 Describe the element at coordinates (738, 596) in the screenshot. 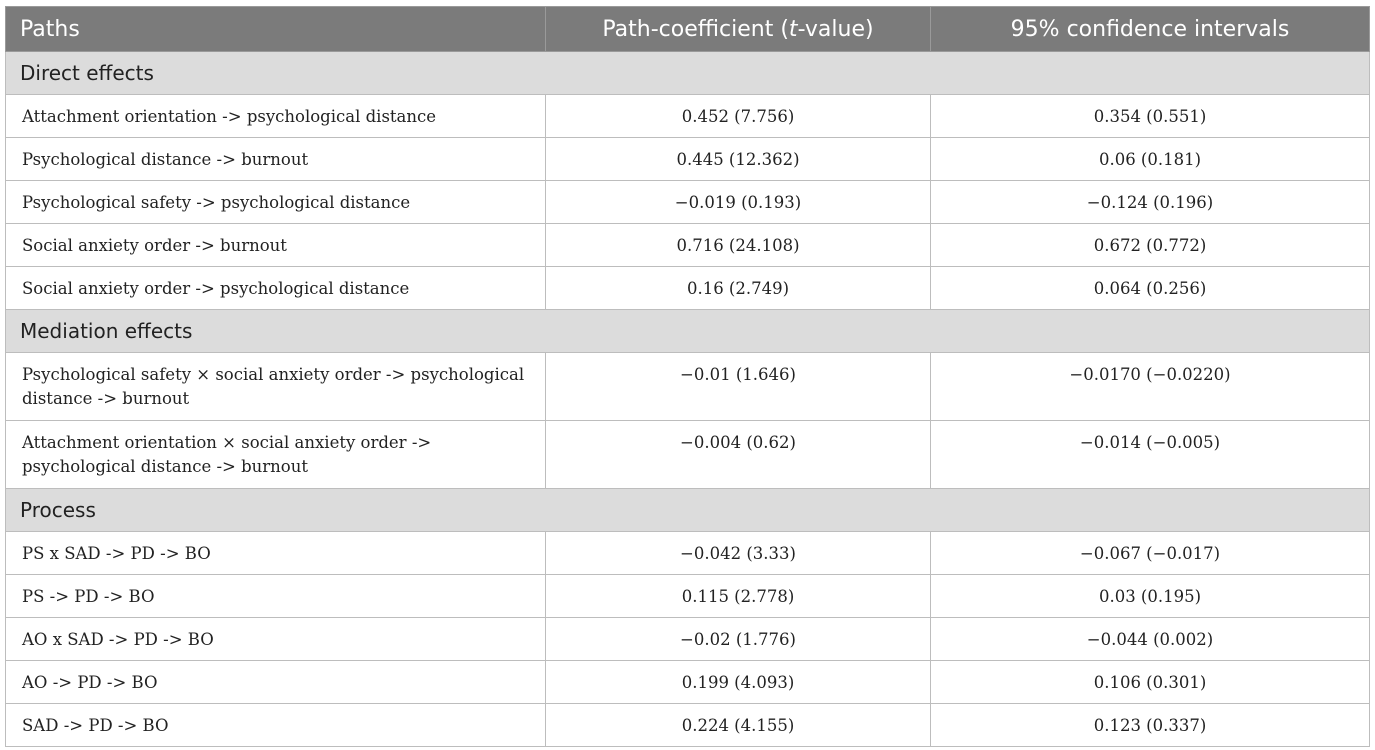

I see `coef-cell: 0.115 (2.778)` at that location.